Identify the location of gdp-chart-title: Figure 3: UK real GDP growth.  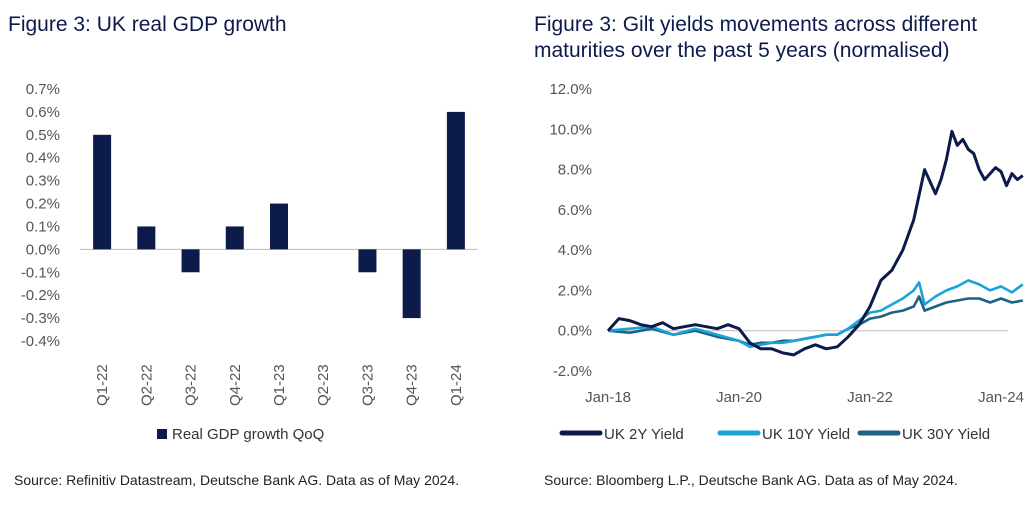
(147, 24).